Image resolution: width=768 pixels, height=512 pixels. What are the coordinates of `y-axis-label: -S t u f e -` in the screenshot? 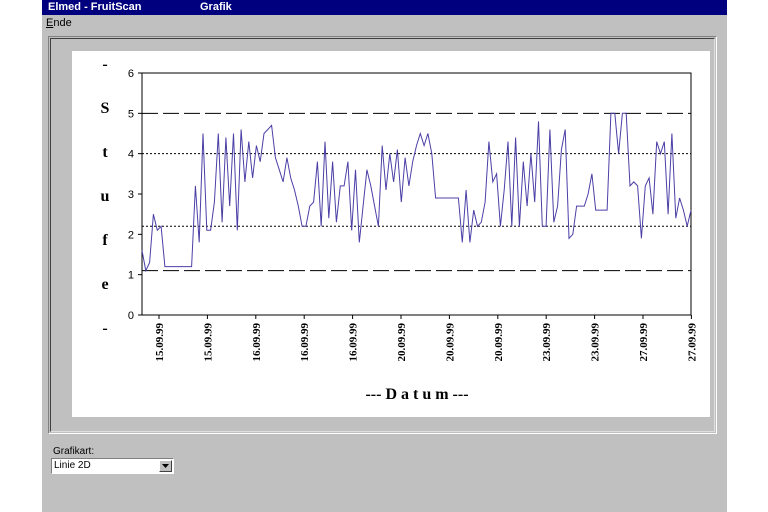 It's located at (105, 196).